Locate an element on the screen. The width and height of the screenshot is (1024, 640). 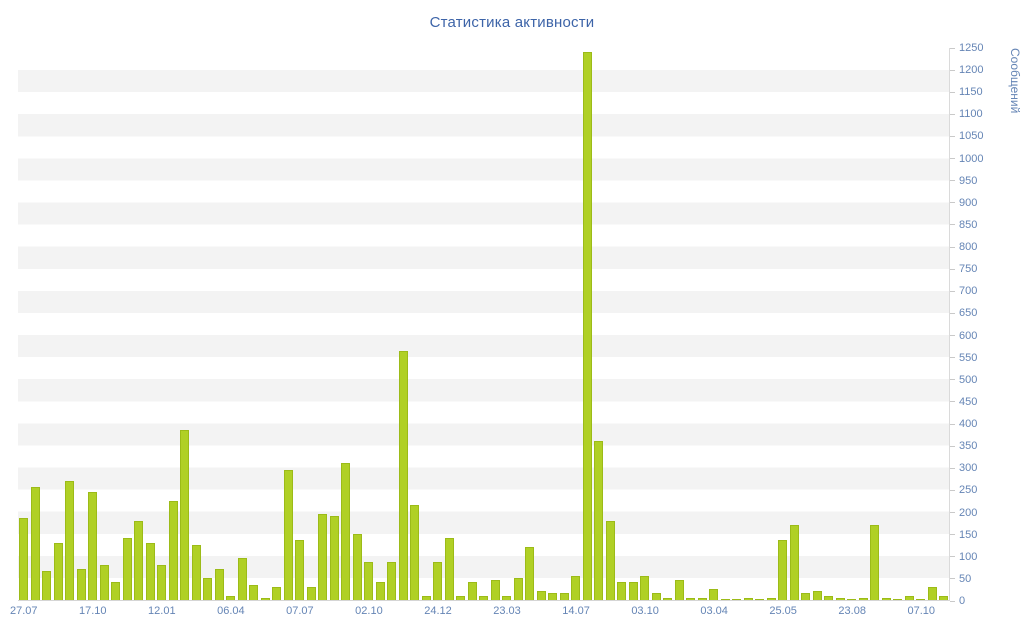
y-axis-tick-label: 150 is located at coordinates (968, 534).